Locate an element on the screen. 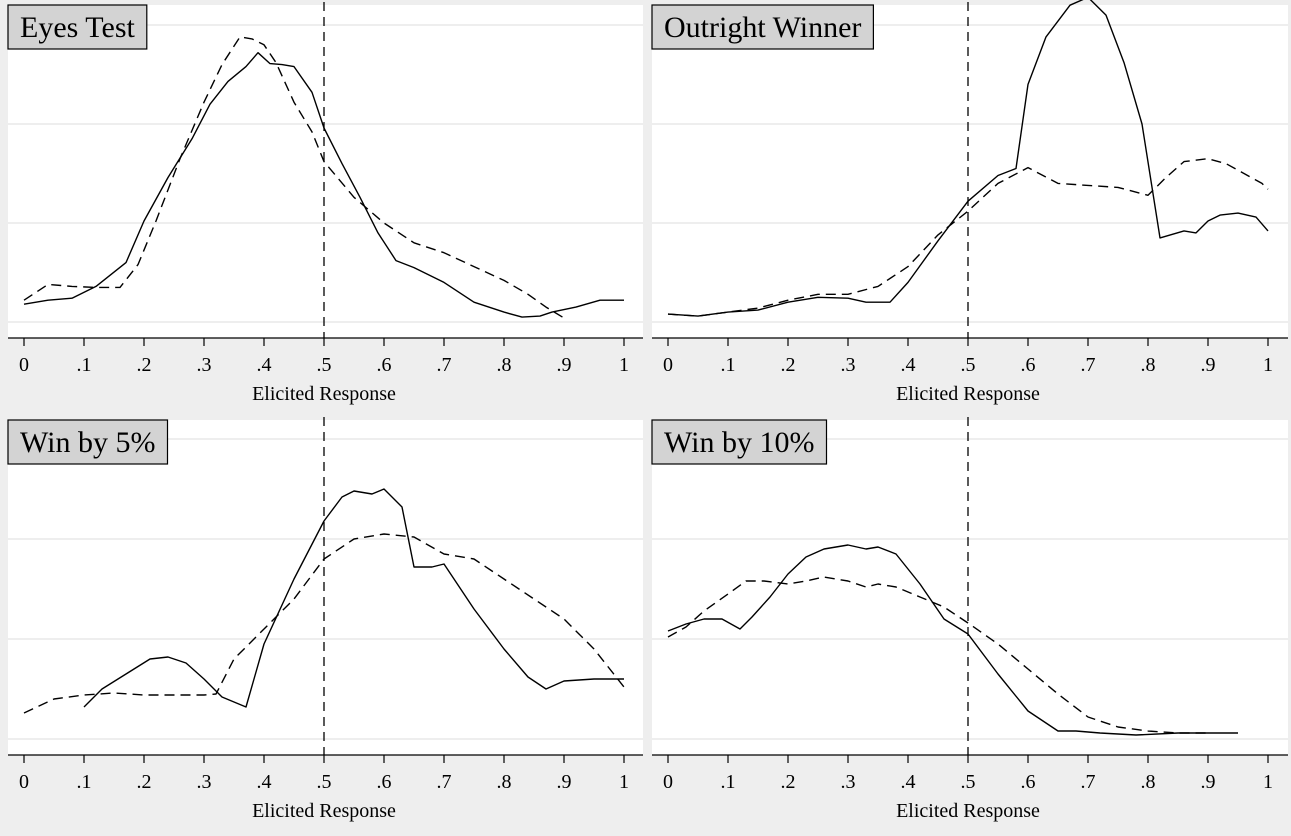  chart-title: Eyes Test is located at coordinates (77, 27).